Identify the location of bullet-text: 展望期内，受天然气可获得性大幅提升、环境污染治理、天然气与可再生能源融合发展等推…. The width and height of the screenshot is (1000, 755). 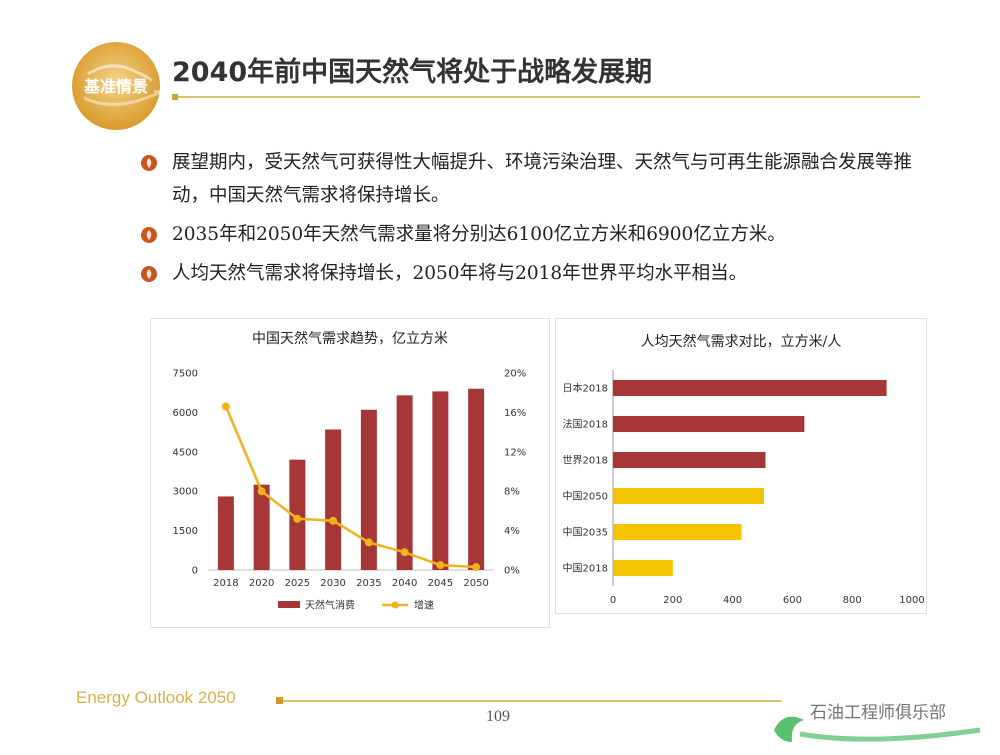
(542, 179).